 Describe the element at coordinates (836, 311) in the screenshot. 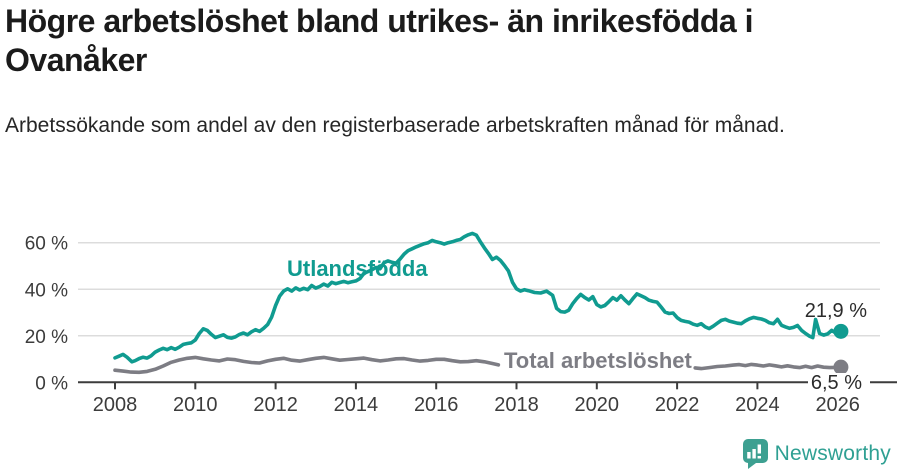

I see `end-value-label-utlandsfodda: 21,9 %` at that location.